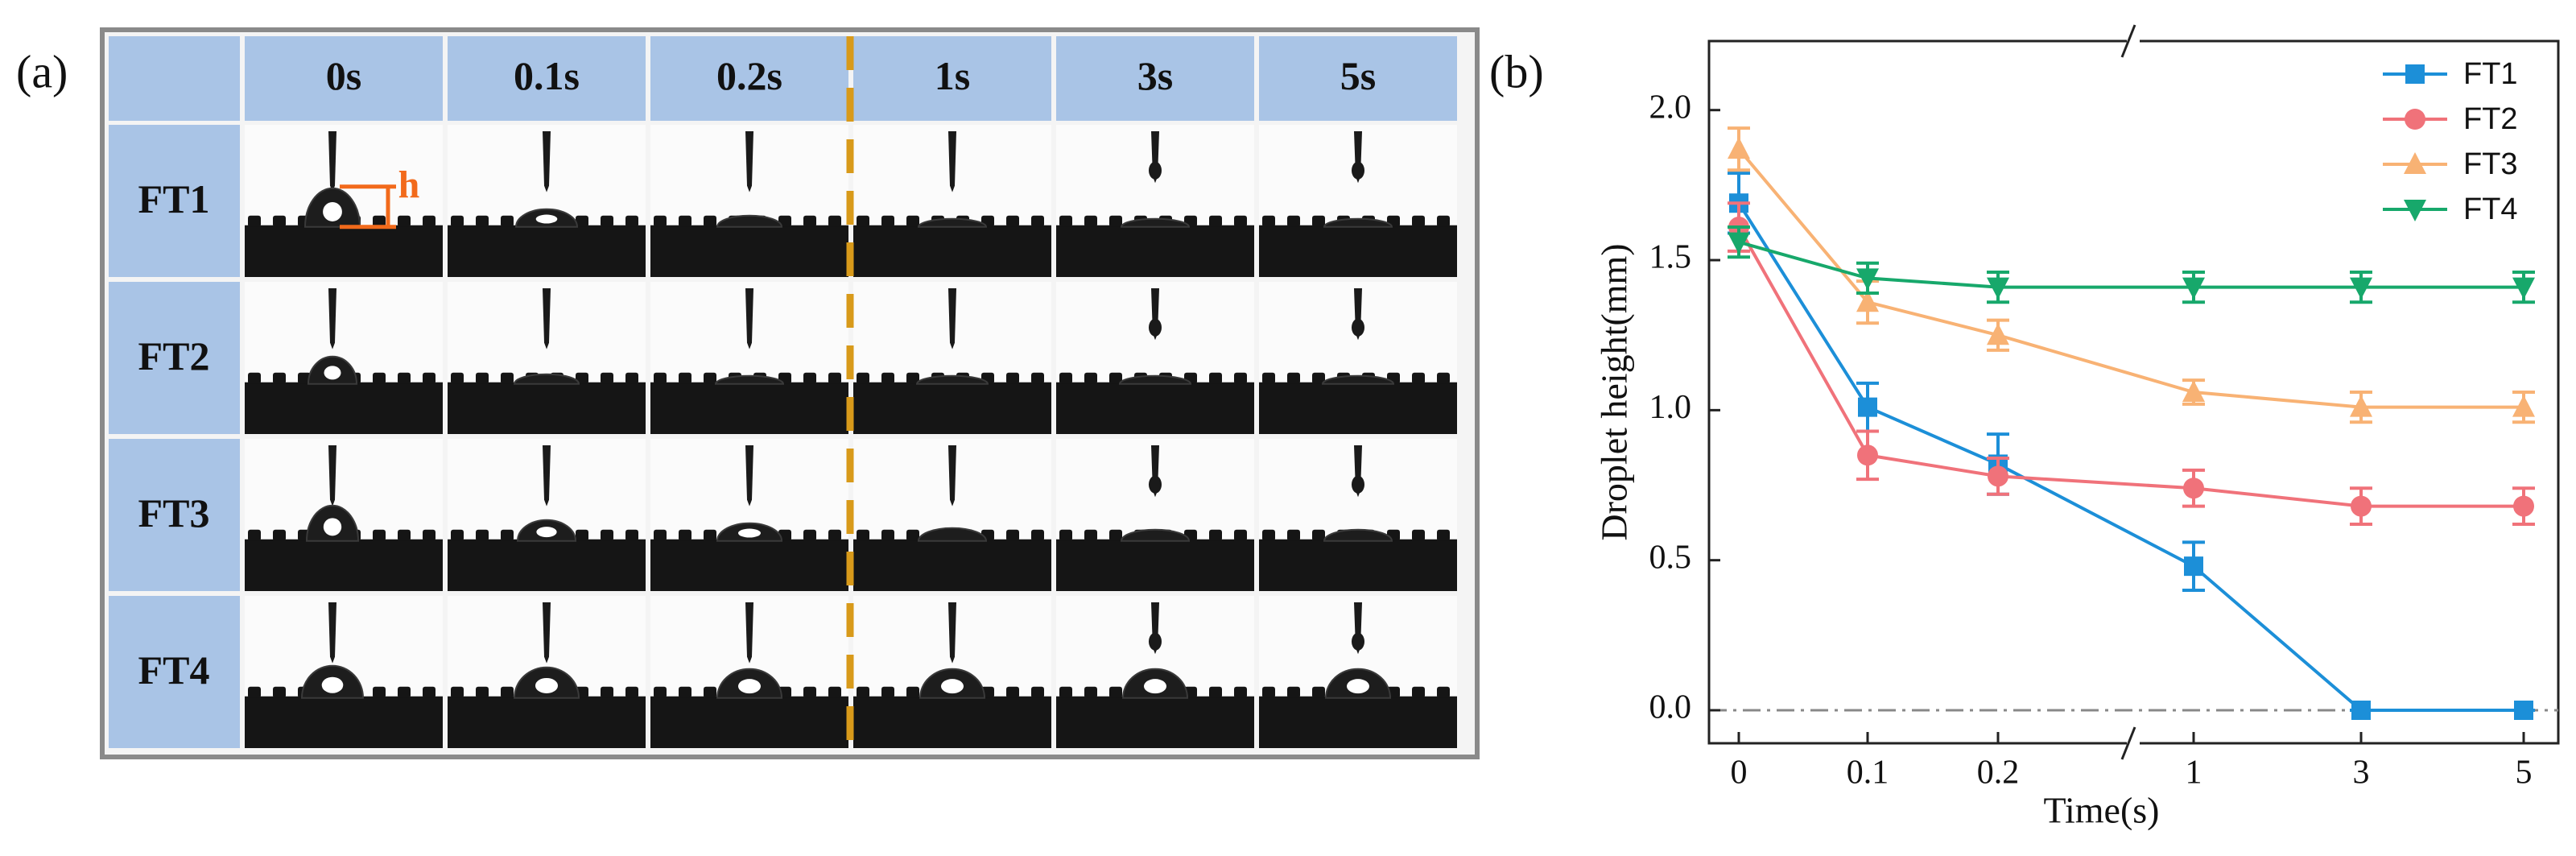 This screenshot has height=856, width=2576. What do you see at coordinates (2128, 743) in the screenshot?
I see `axis-break` at bounding box center [2128, 743].